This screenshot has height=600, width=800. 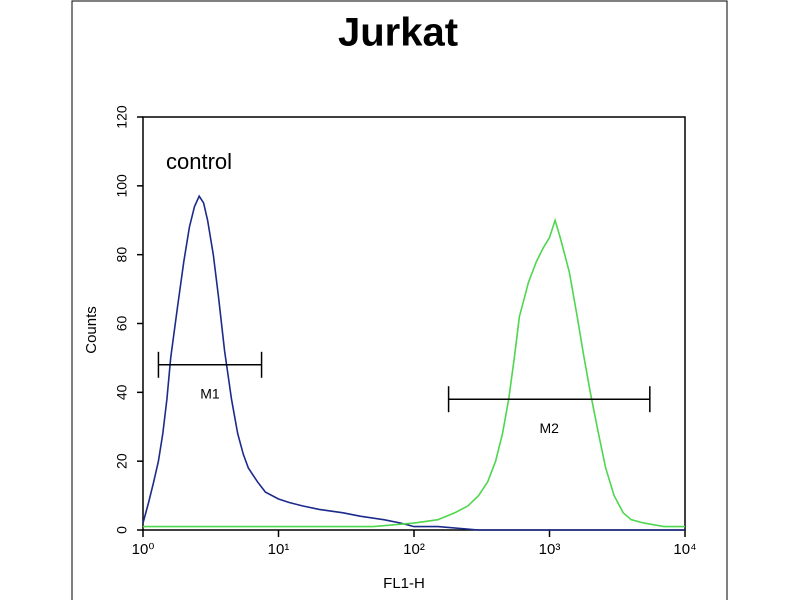 What do you see at coordinates (414, 549) in the screenshot?
I see `x-tick-label: 10²` at bounding box center [414, 549].